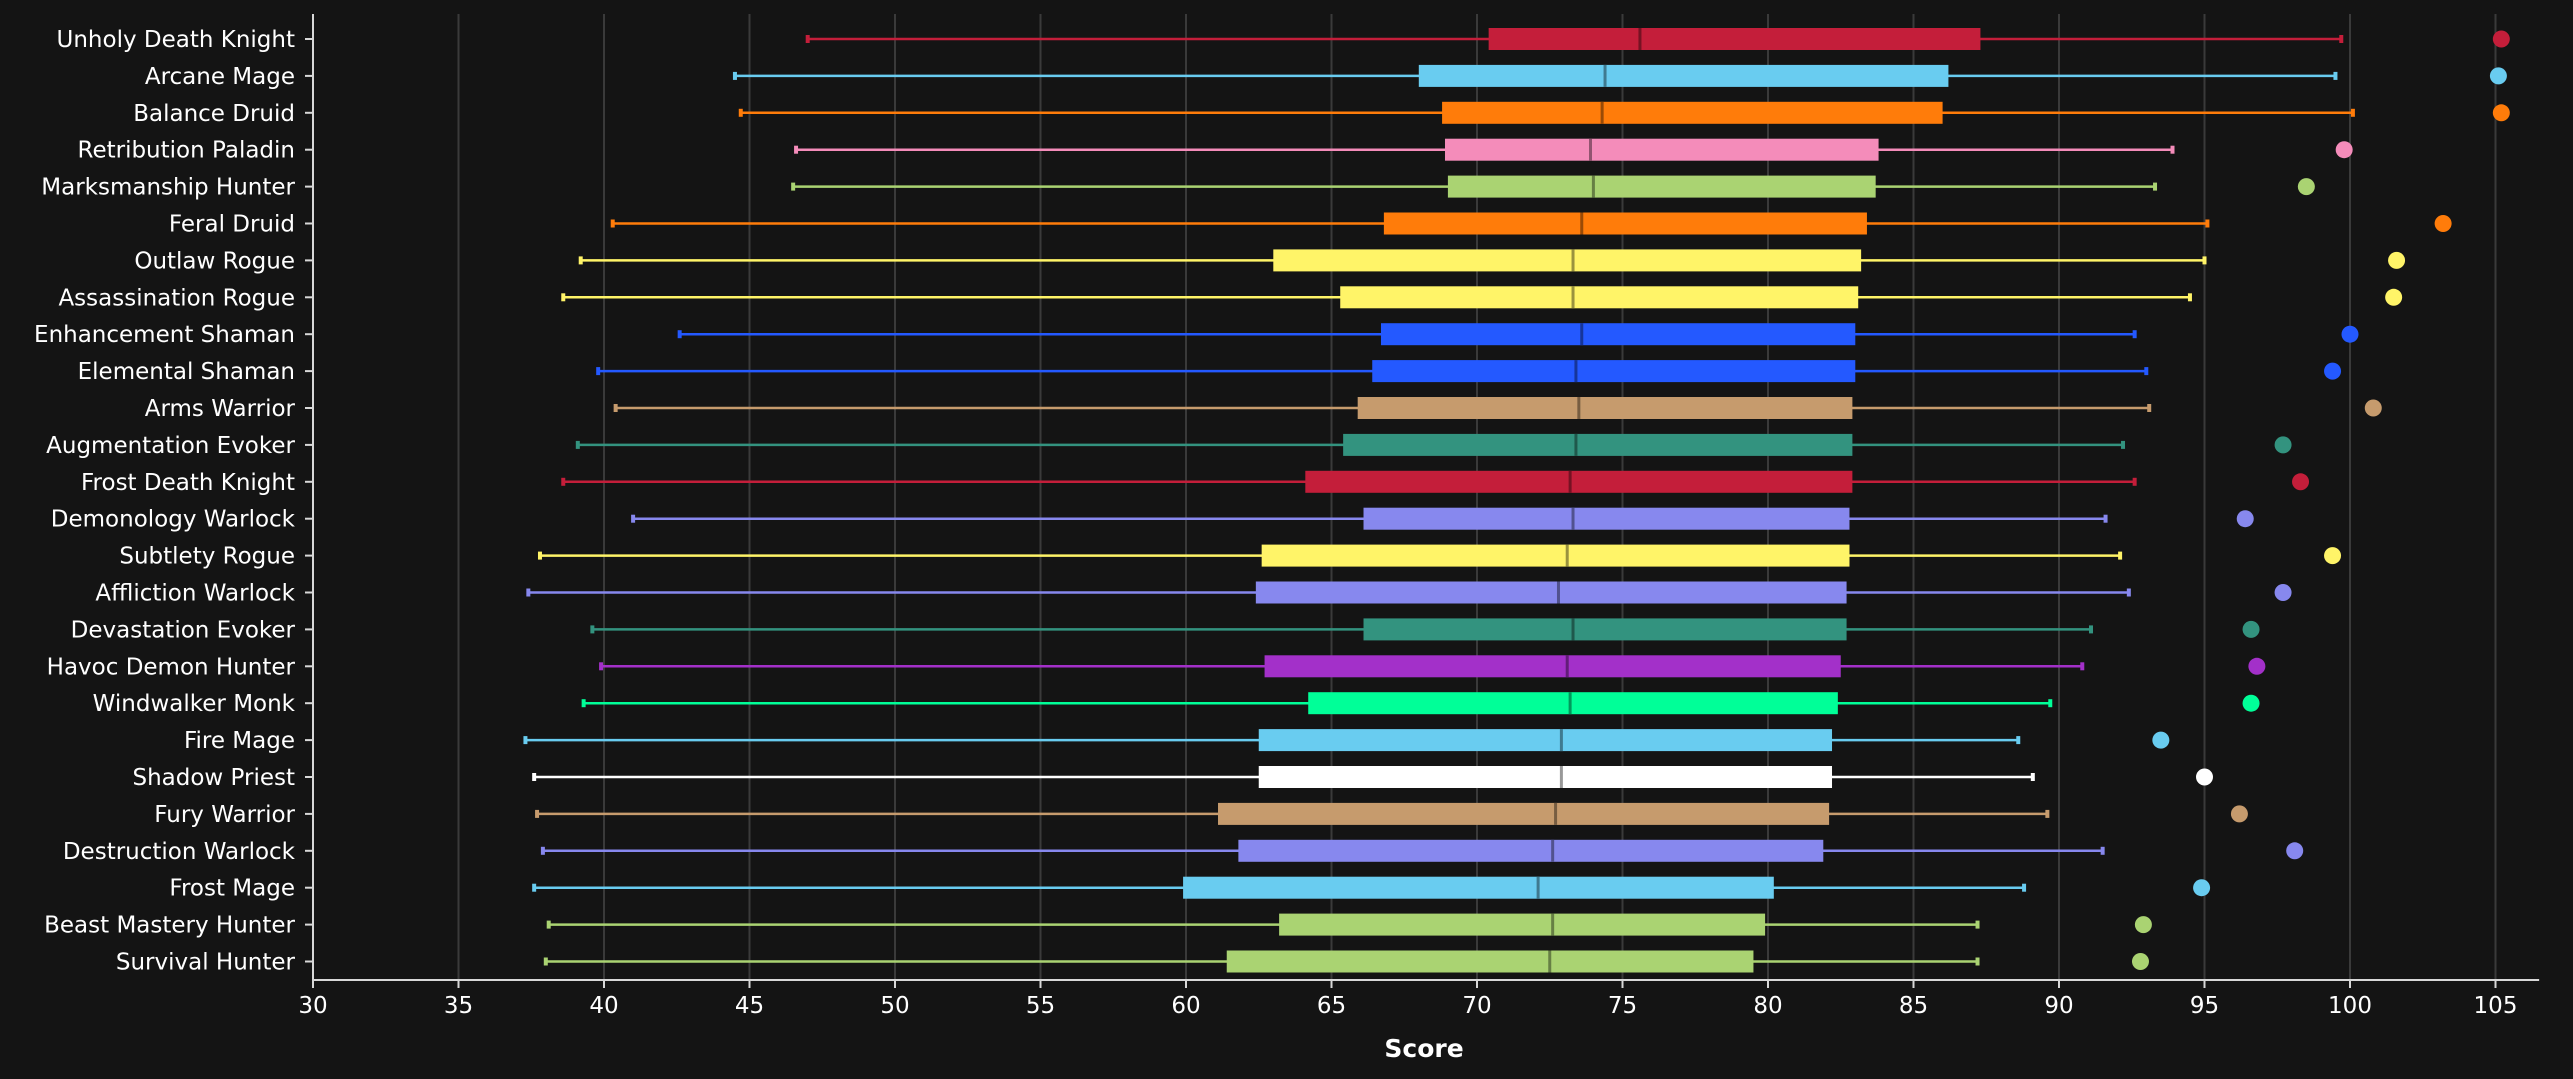 The height and width of the screenshot is (1079, 2573). What do you see at coordinates (214, 261) in the screenshot?
I see `category-label: Outlaw Rogue` at bounding box center [214, 261].